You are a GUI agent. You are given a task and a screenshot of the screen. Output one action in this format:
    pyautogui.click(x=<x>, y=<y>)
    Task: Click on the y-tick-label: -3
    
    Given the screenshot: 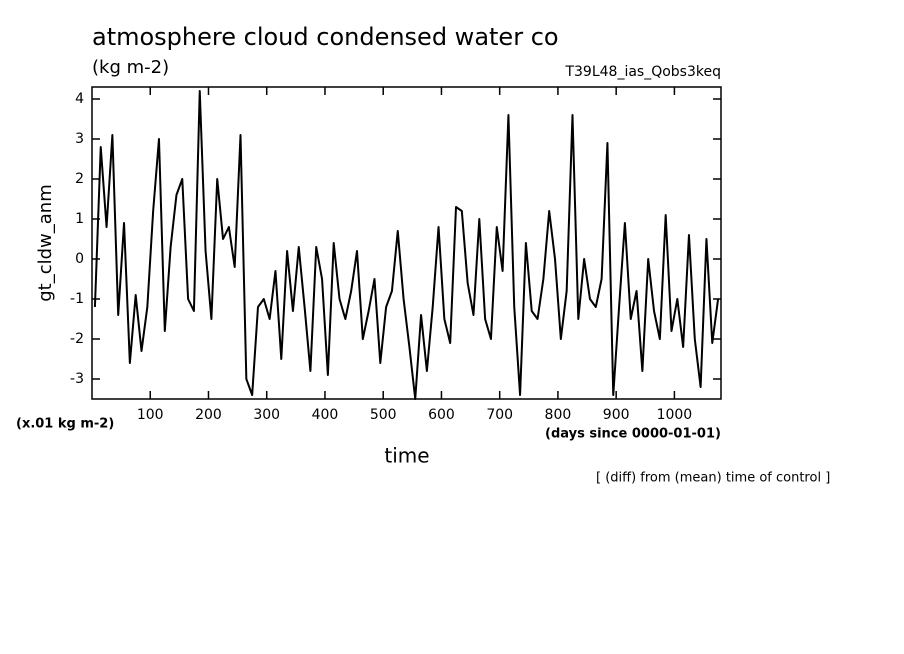 What is the action you would take?
    pyautogui.click(x=77, y=379)
    